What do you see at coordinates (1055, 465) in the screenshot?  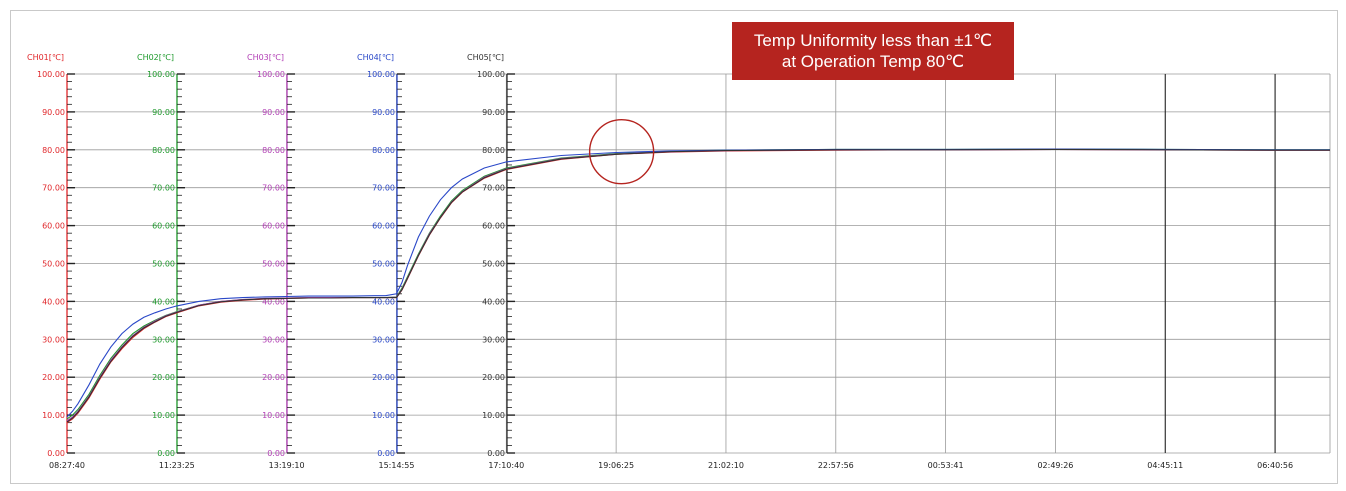 I see `x-tick-label: 02:49:26` at bounding box center [1055, 465].